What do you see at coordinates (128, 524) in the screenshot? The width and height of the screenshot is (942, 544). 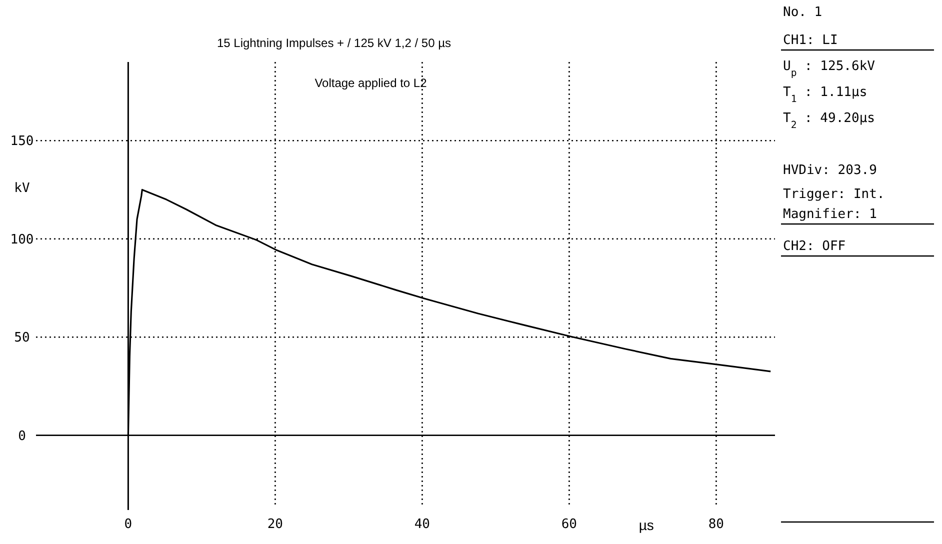 I see `x-tick-label: 0` at bounding box center [128, 524].